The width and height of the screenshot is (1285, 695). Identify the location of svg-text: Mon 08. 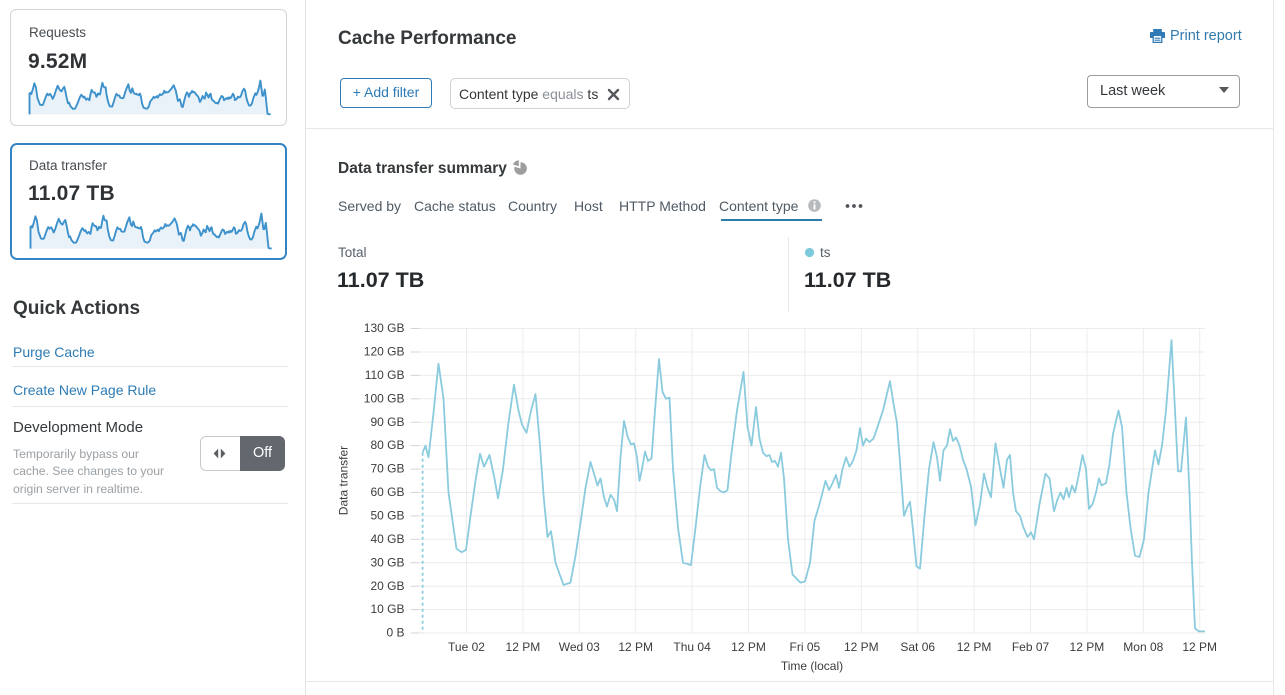
(1143, 647).